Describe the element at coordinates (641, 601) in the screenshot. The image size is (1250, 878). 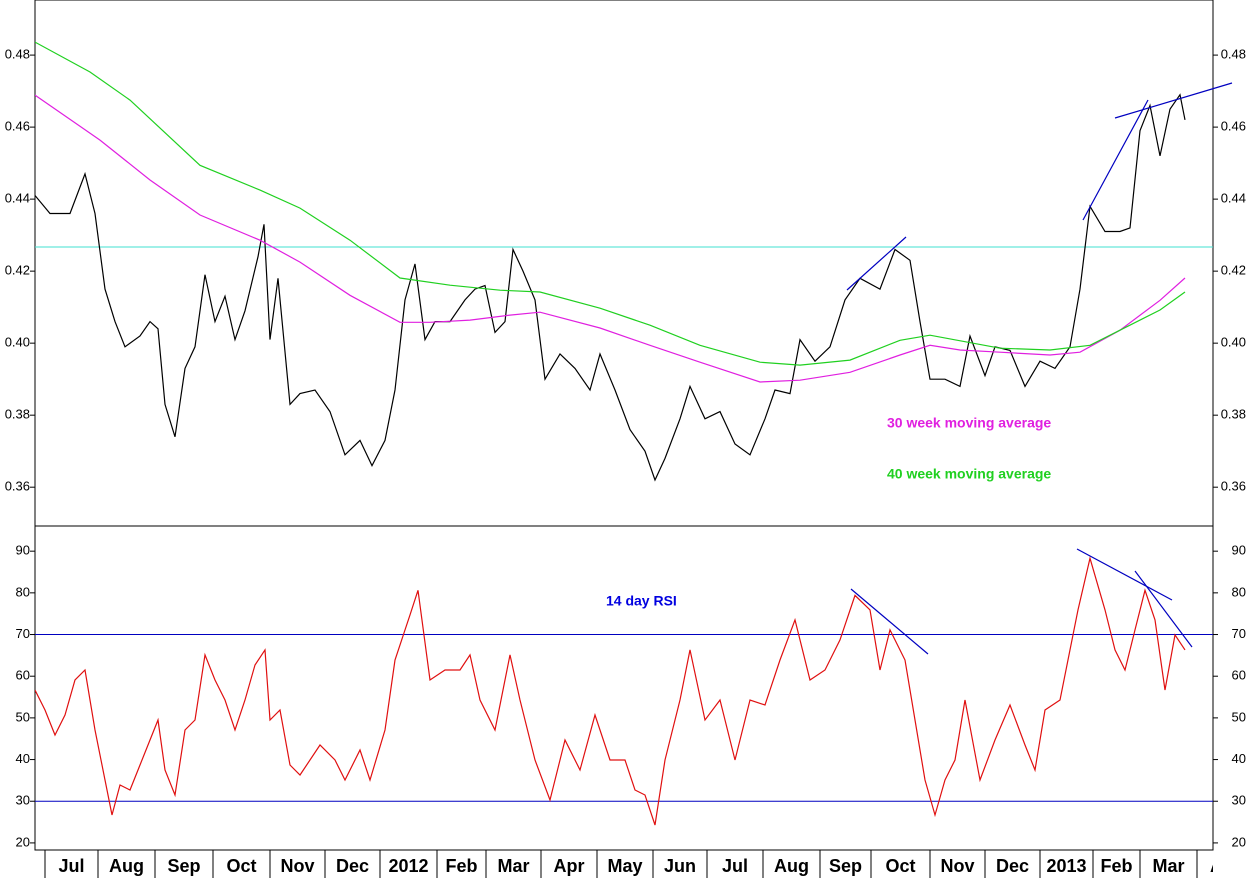
I see `series-label: 14 day RSI` at that location.